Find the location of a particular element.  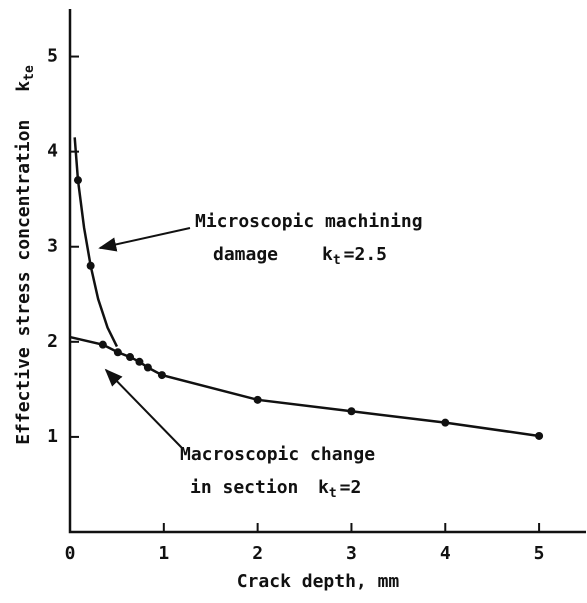

y-tick-label: 4 is located at coordinates (52, 151).